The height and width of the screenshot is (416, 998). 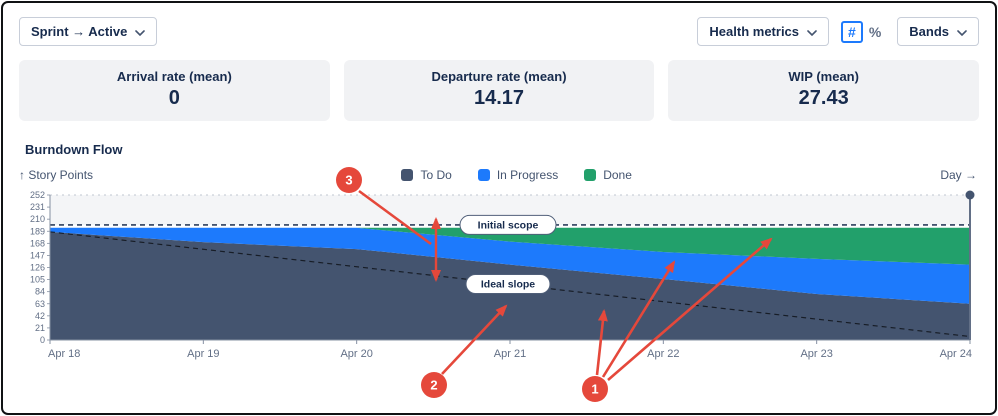 I want to click on svg-text: 21, so click(x=40, y=328).